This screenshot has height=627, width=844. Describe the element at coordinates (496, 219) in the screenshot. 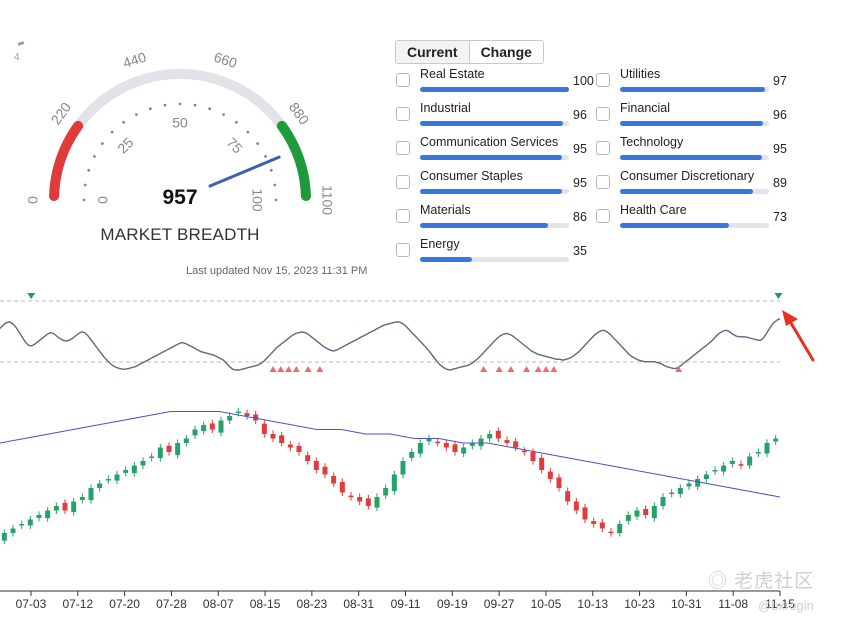

I see `sector-row: Materials 86` at that location.